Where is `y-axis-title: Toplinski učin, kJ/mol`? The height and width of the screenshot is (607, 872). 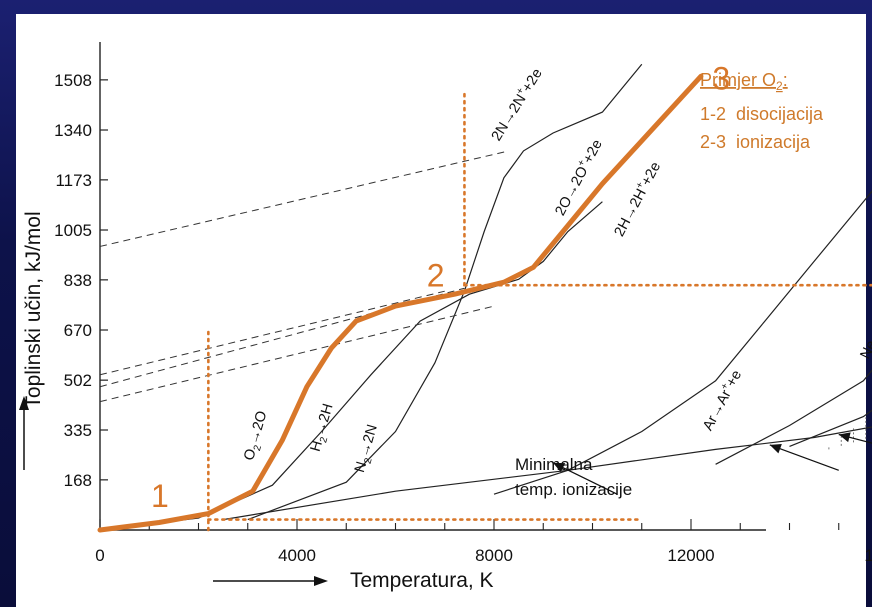 y-axis-title: Toplinski učin, kJ/mol is located at coordinates (33, 309).